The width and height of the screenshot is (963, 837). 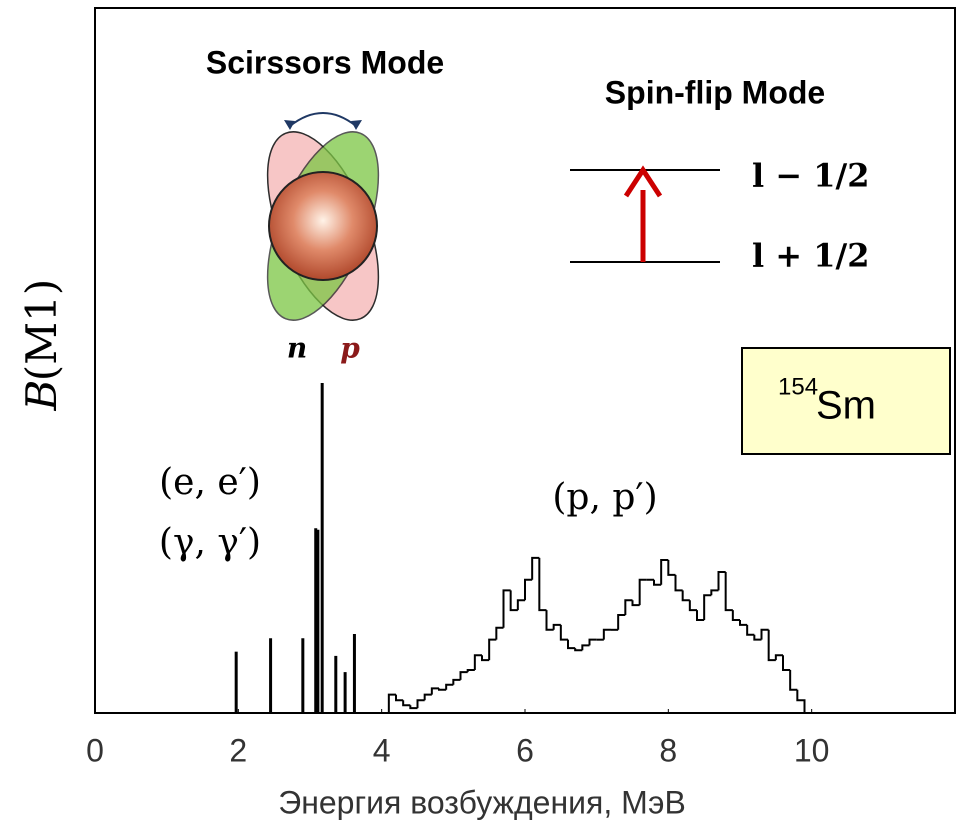 What do you see at coordinates (238, 750) in the screenshot?
I see `x-tick-label: 2` at bounding box center [238, 750].